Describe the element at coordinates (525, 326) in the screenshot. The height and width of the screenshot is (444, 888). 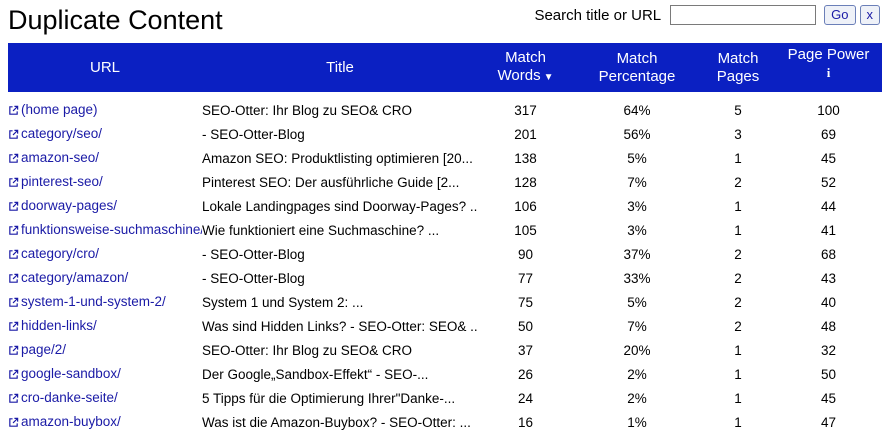
I see `match-words-cell: 50` at that location.